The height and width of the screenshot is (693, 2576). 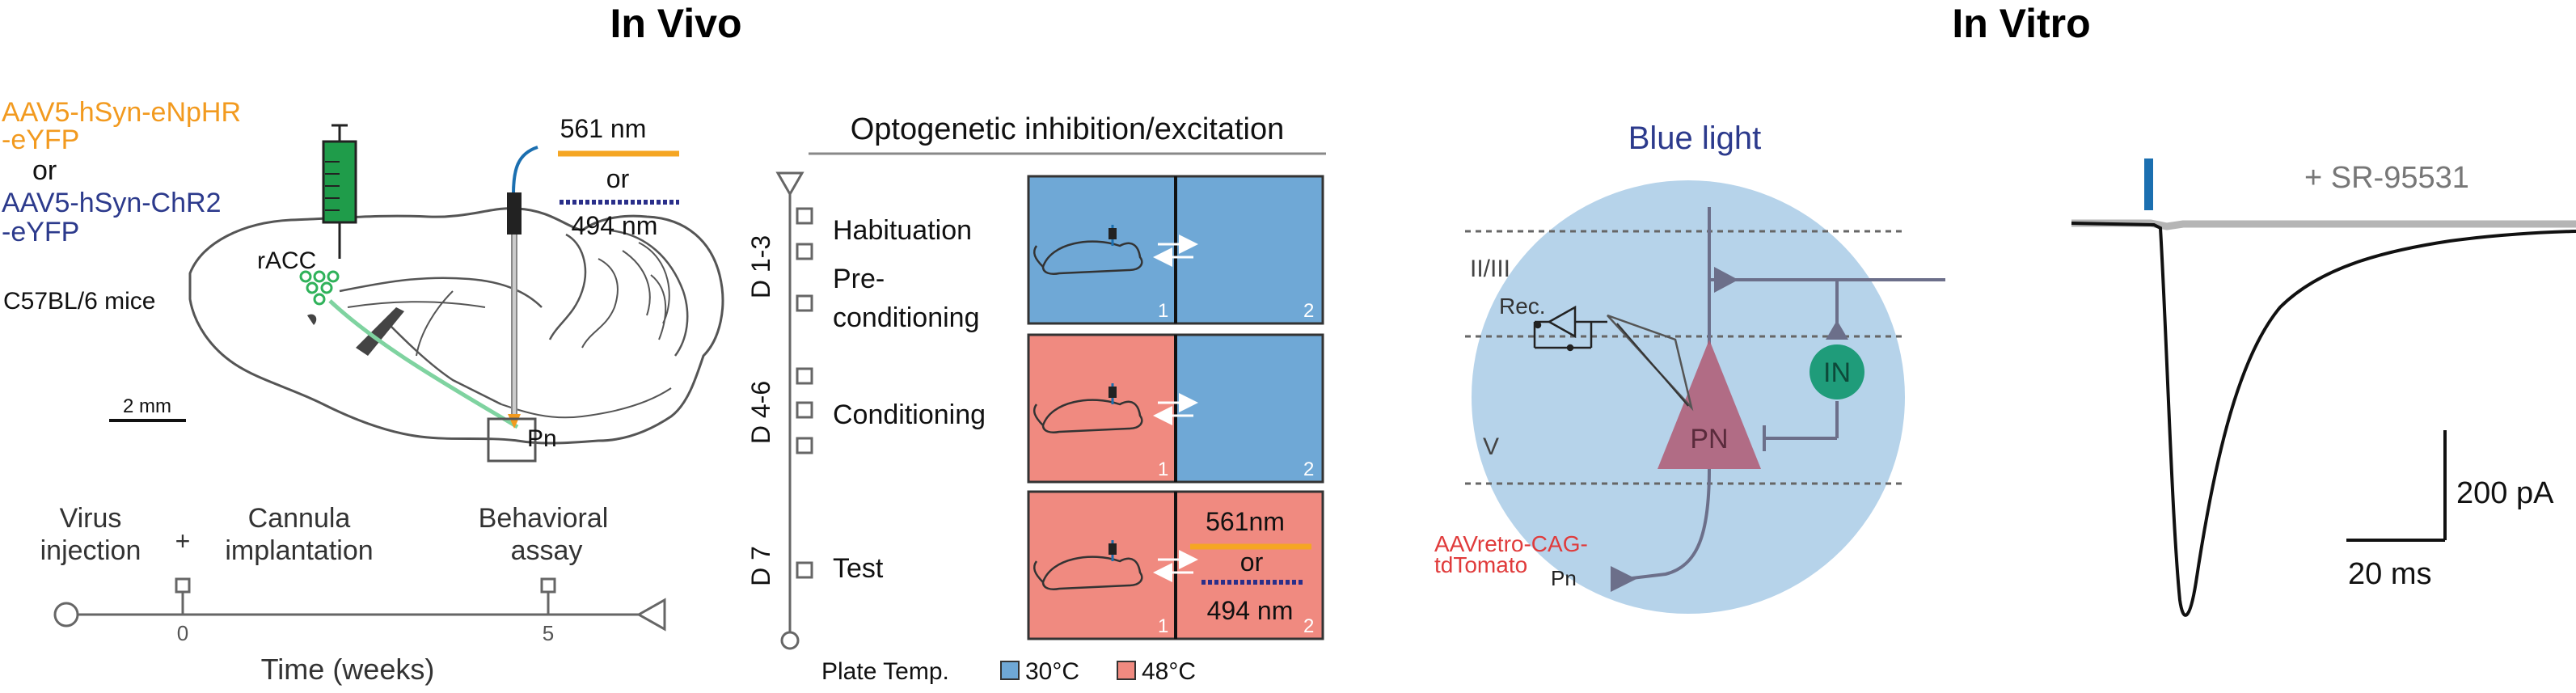 What do you see at coordinates (1564, 578) in the screenshot?
I see `pn-small-label: Pn` at bounding box center [1564, 578].